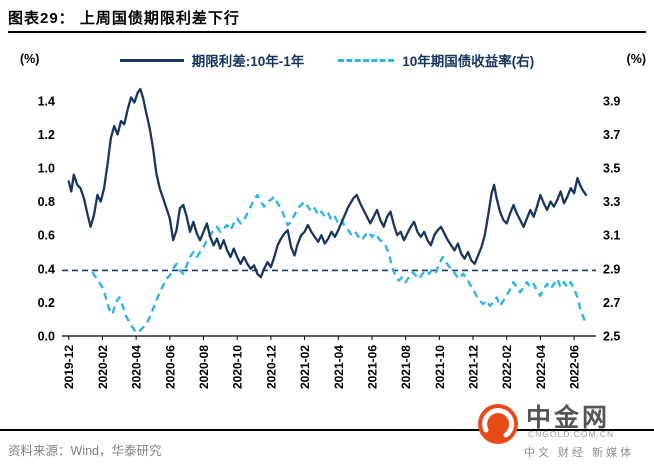 The image size is (654, 468). I want to click on legend-item-yield: 10年期国债收益率(右), so click(436, 60).